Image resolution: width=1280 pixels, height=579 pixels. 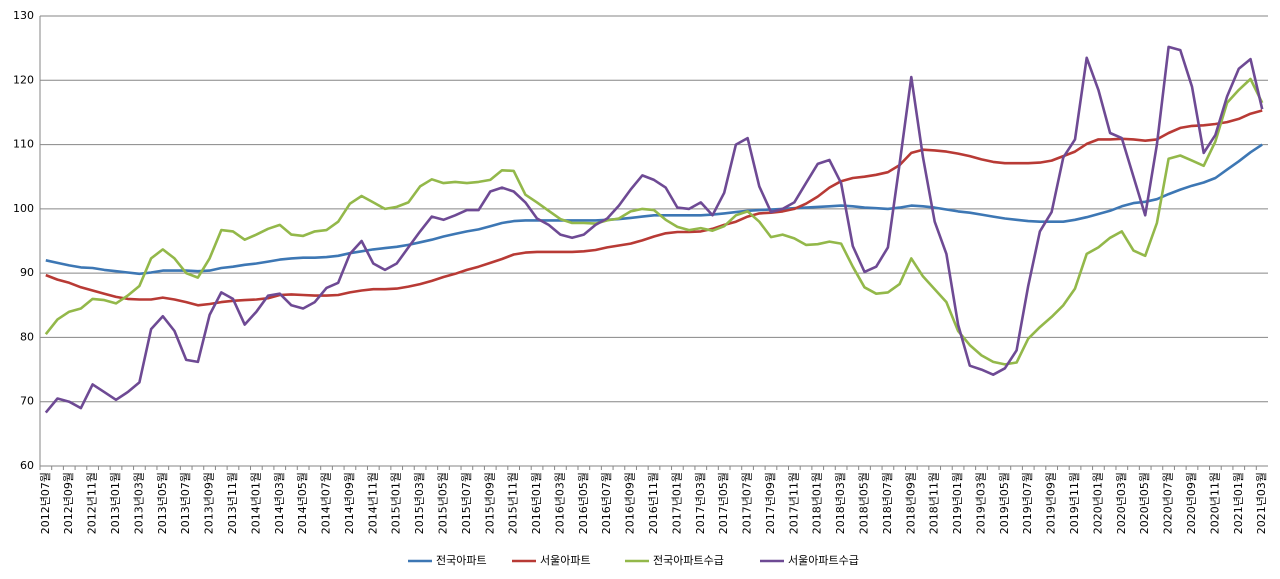 I want to click on x-tick-label: 2020년01월, so click(x=1097, y=503).